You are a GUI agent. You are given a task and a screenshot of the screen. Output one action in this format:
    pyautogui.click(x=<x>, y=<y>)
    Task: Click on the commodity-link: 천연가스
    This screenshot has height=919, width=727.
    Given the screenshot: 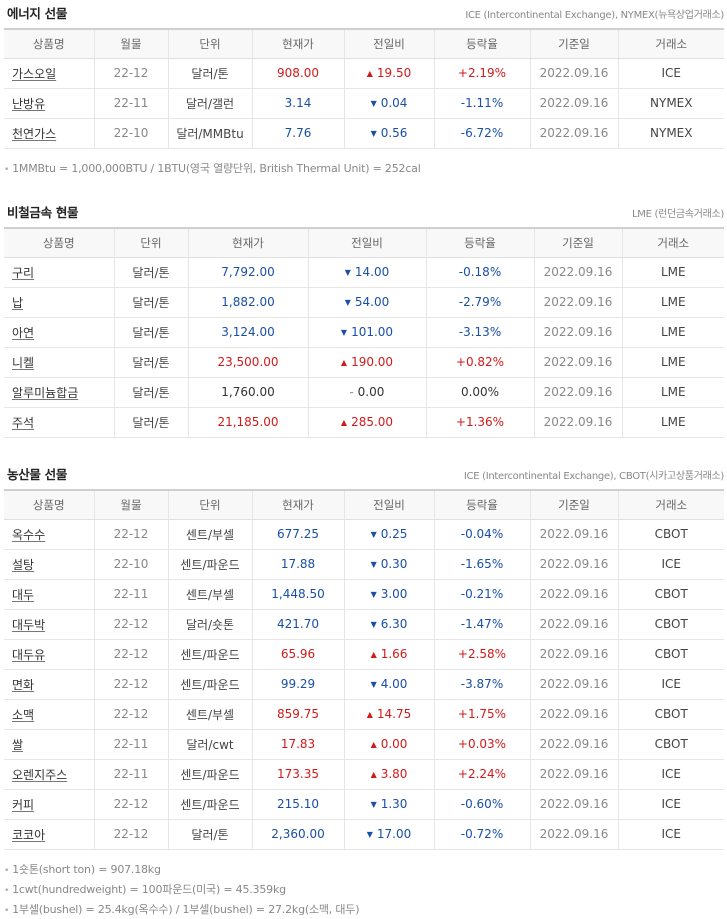 What is the action you would take?
    pyautogui.click(x=34, y=133)
    